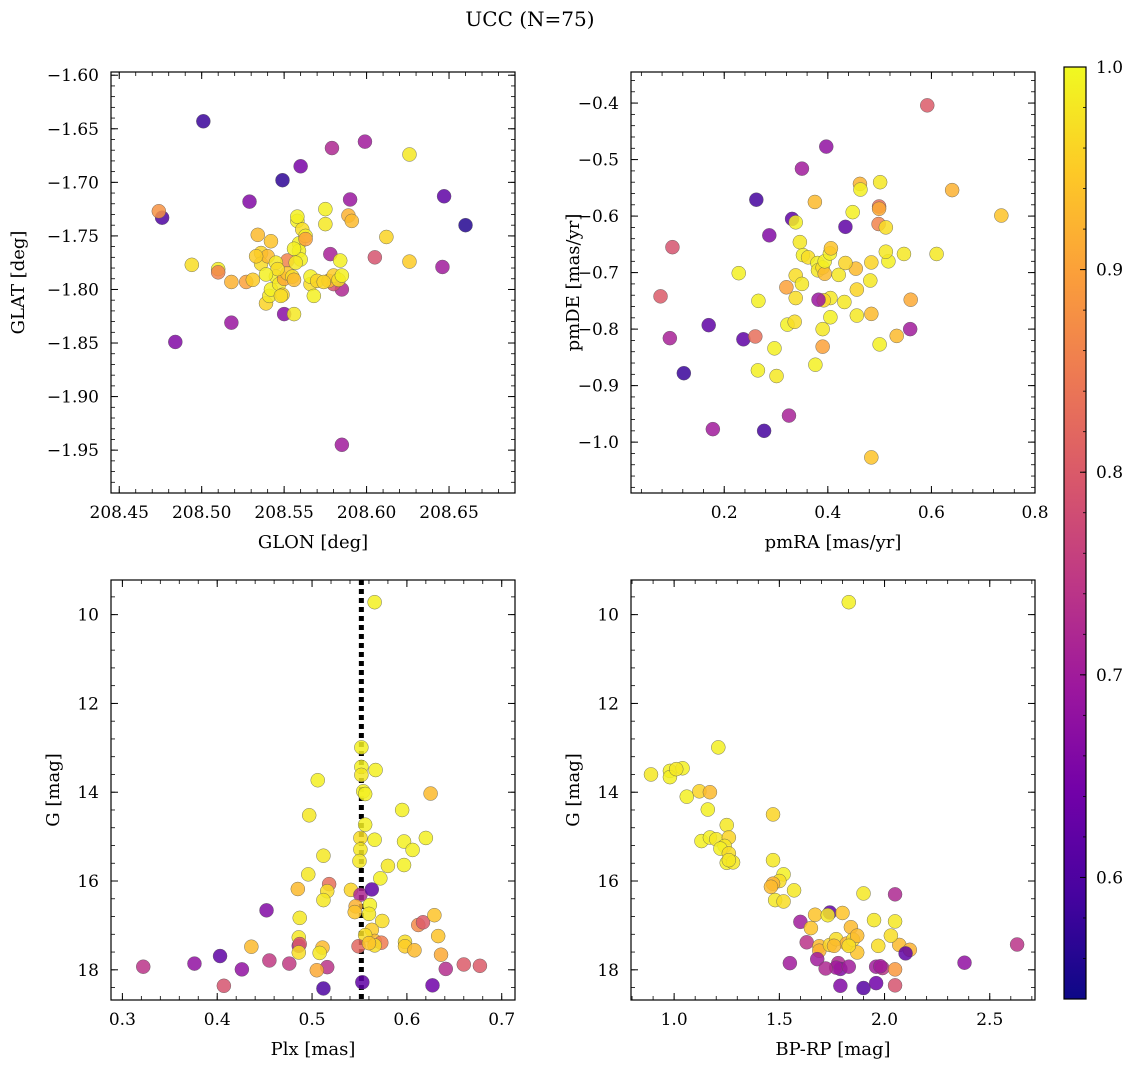 This screenshot has height=1067, width=1136. What do you see at coordinates (217, 1020) in the screenshot?
I see `x-tick-label: 0.4` at bounding box center [217, 1020].